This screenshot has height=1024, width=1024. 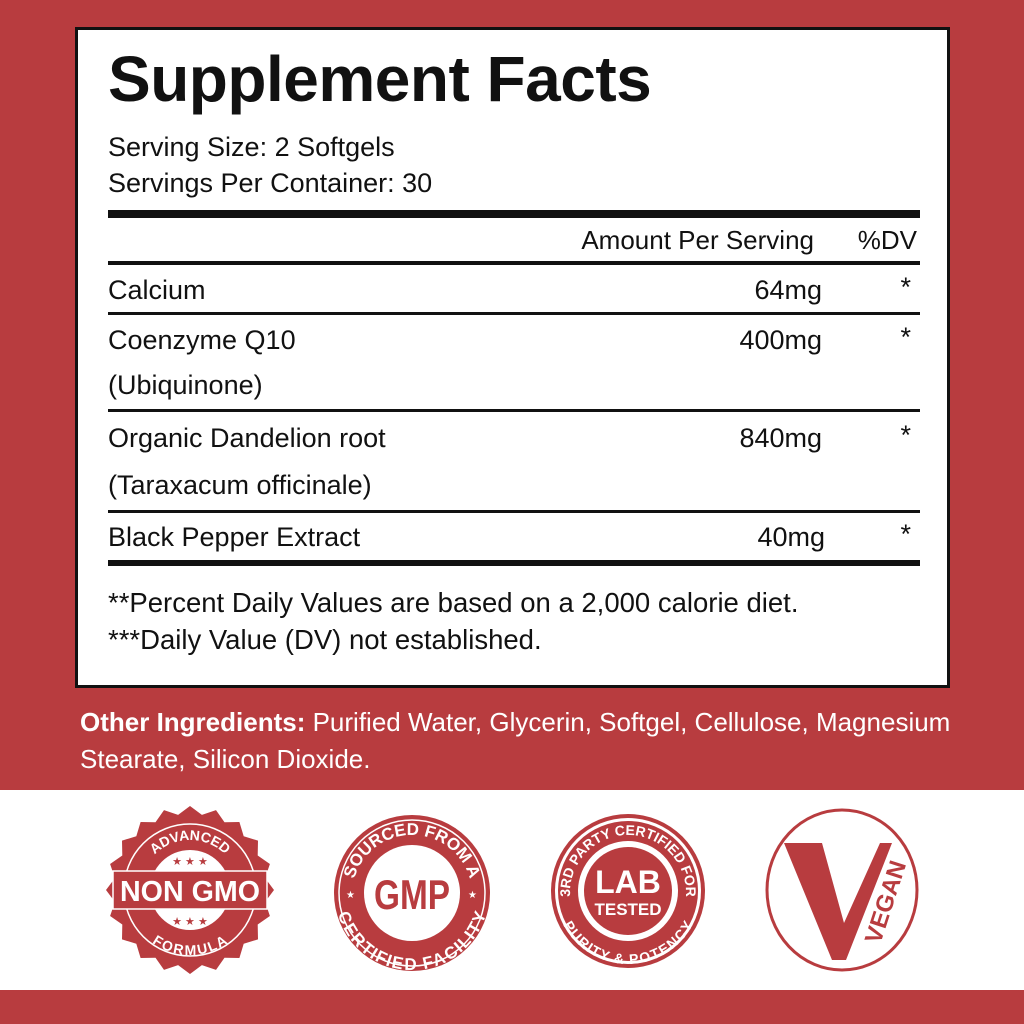 I want to click on v-letter, so click(x=838, y=901).